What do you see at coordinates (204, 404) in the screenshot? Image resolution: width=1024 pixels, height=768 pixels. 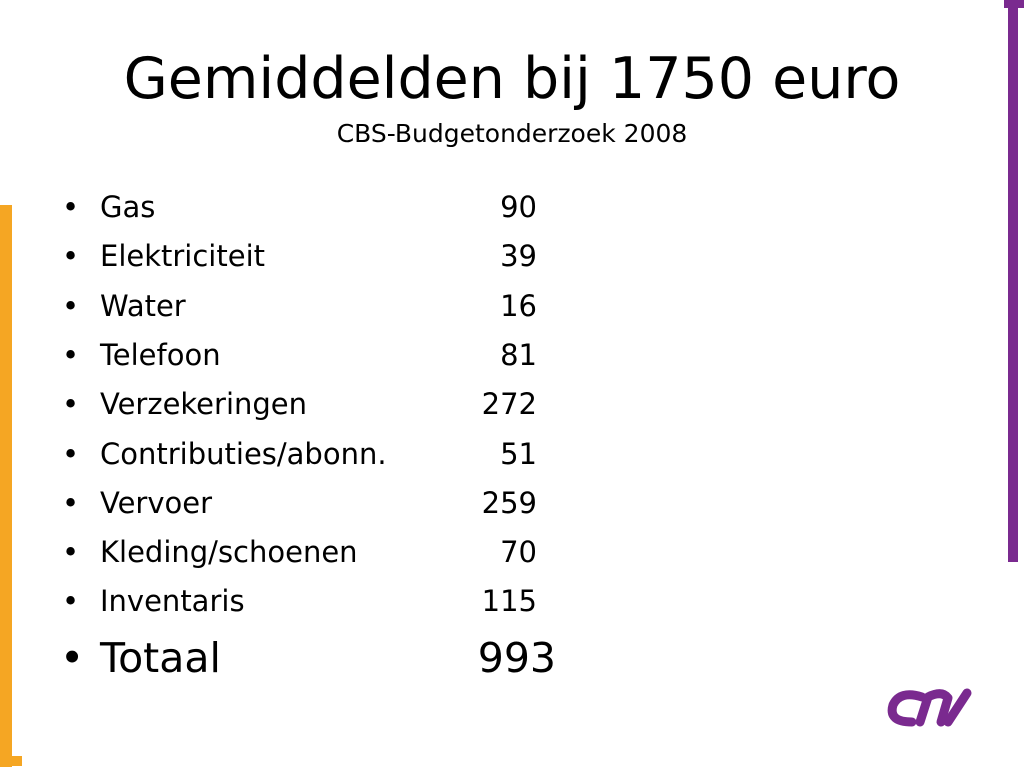 I see `item-label: Verzekeringen` at bounding box center [204, 404].